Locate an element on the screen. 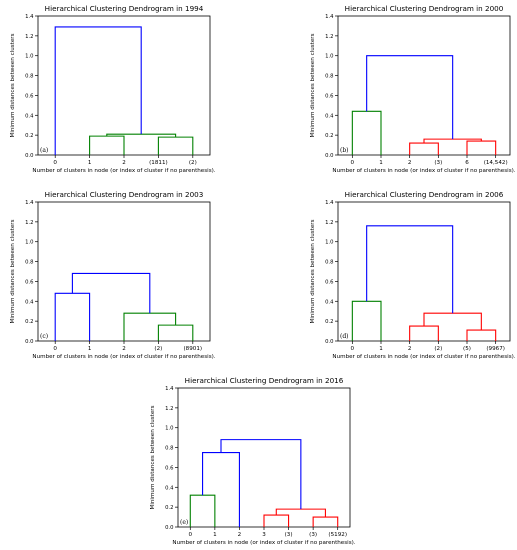  panel-label: (c) is located at coordinates (44, 336).